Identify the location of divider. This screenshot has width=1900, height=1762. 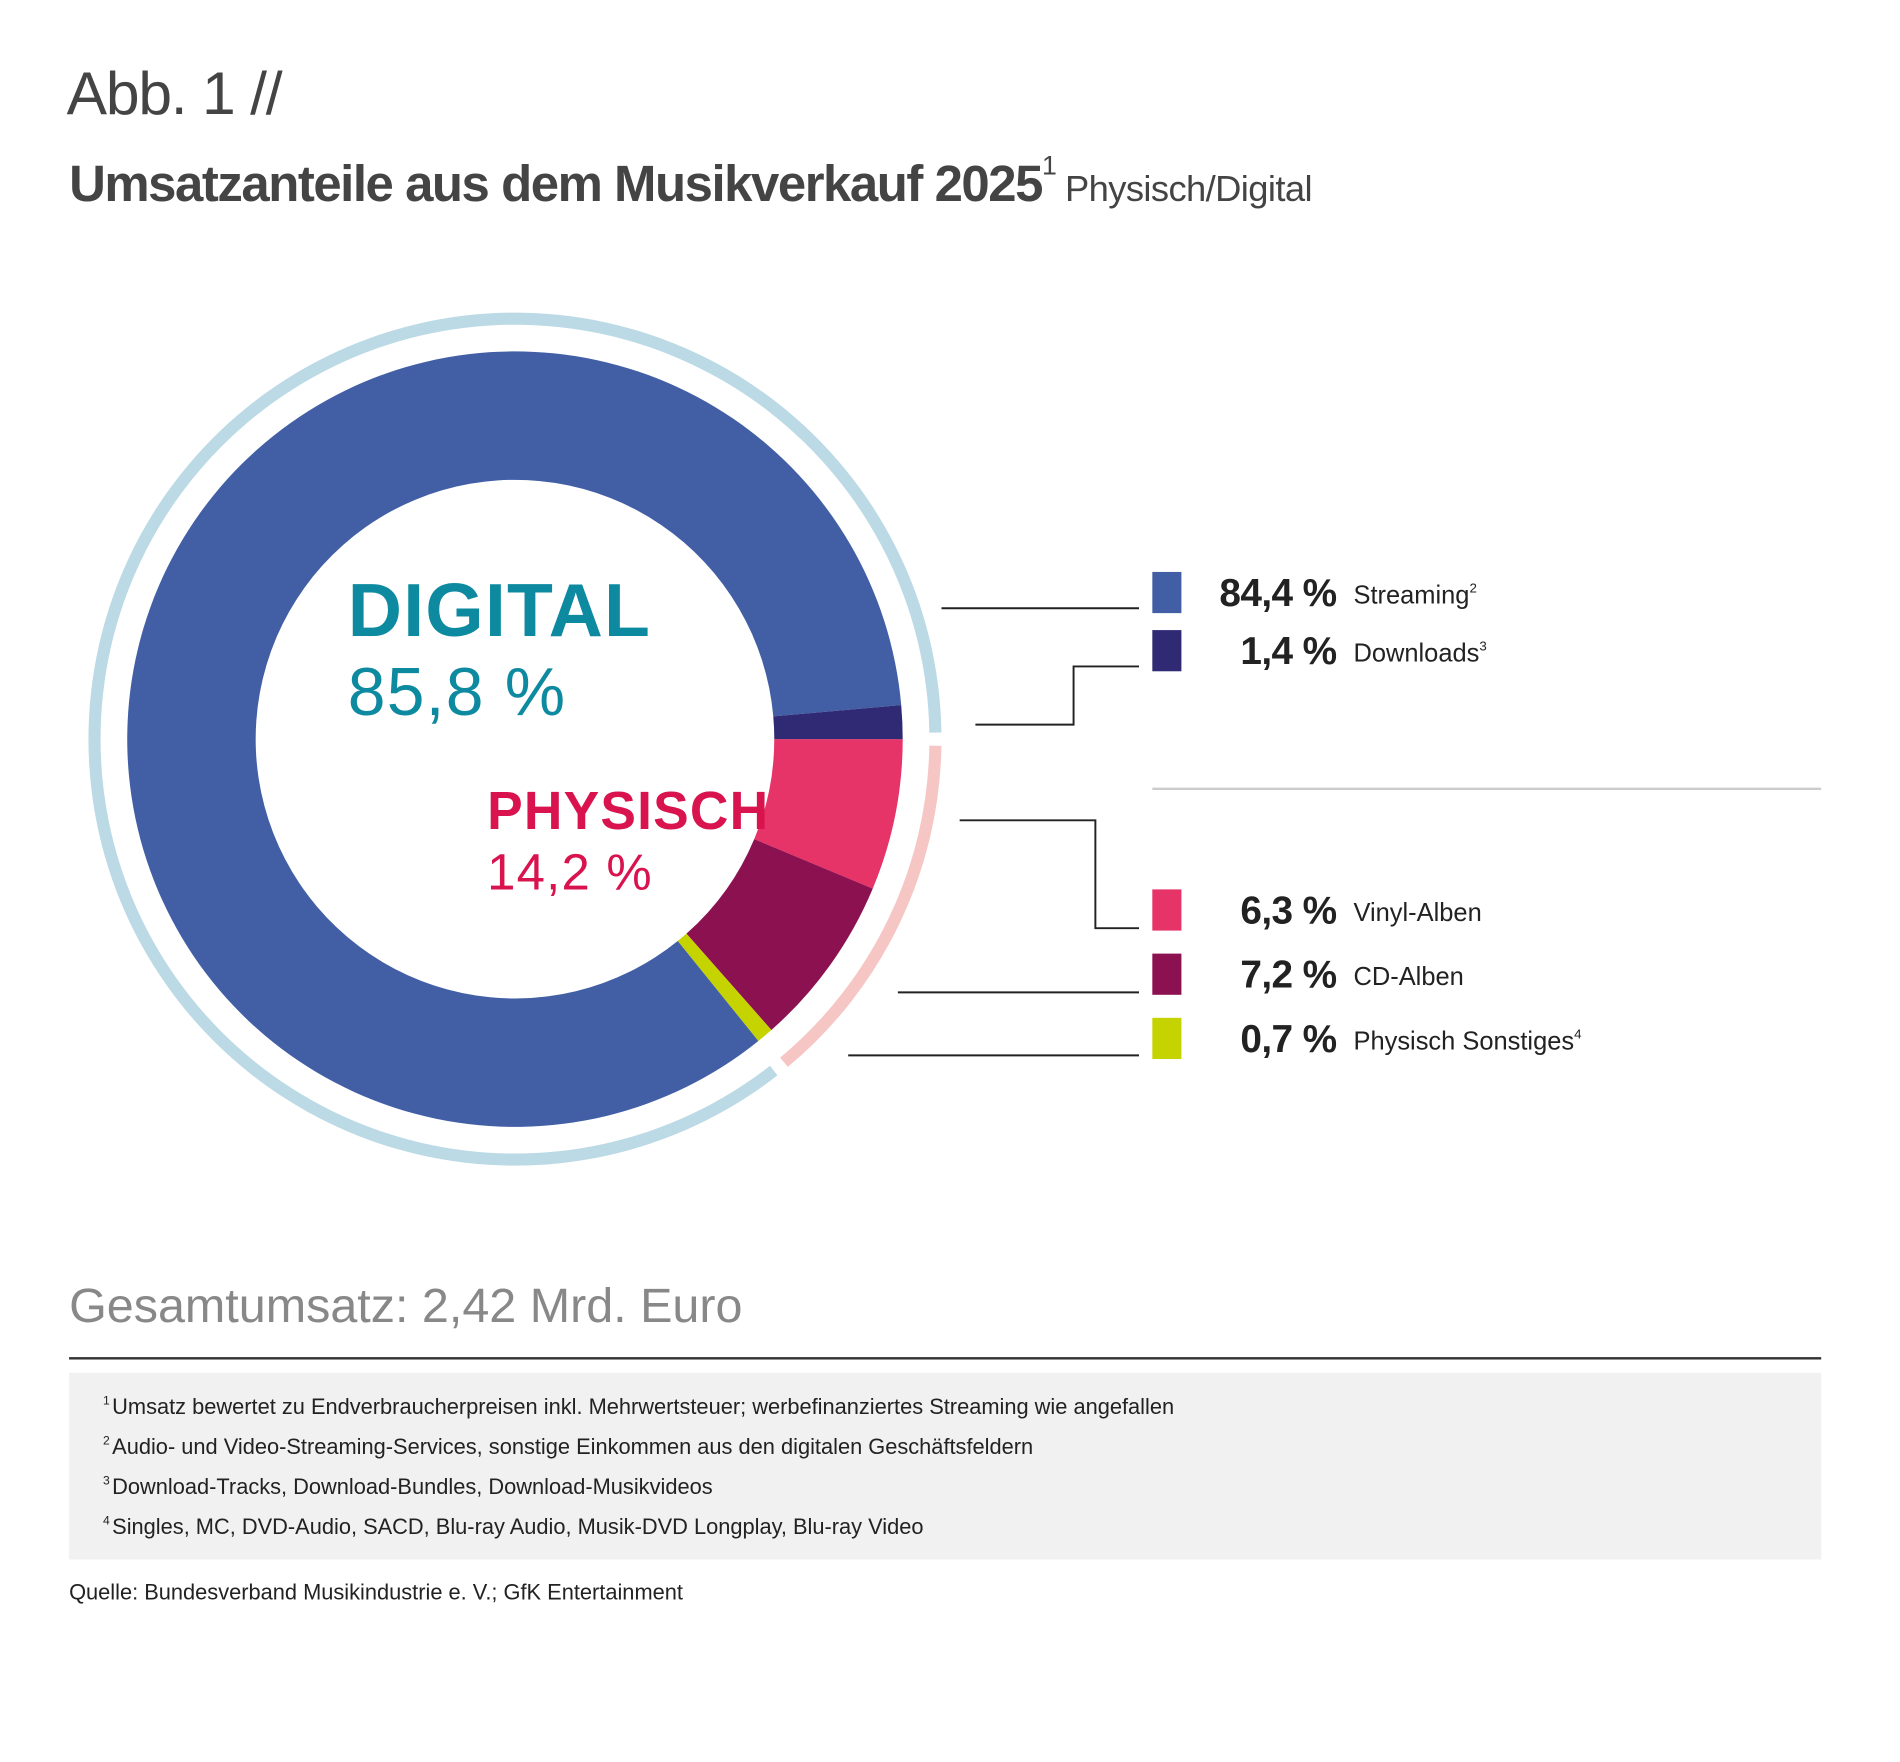
(945, 1358).